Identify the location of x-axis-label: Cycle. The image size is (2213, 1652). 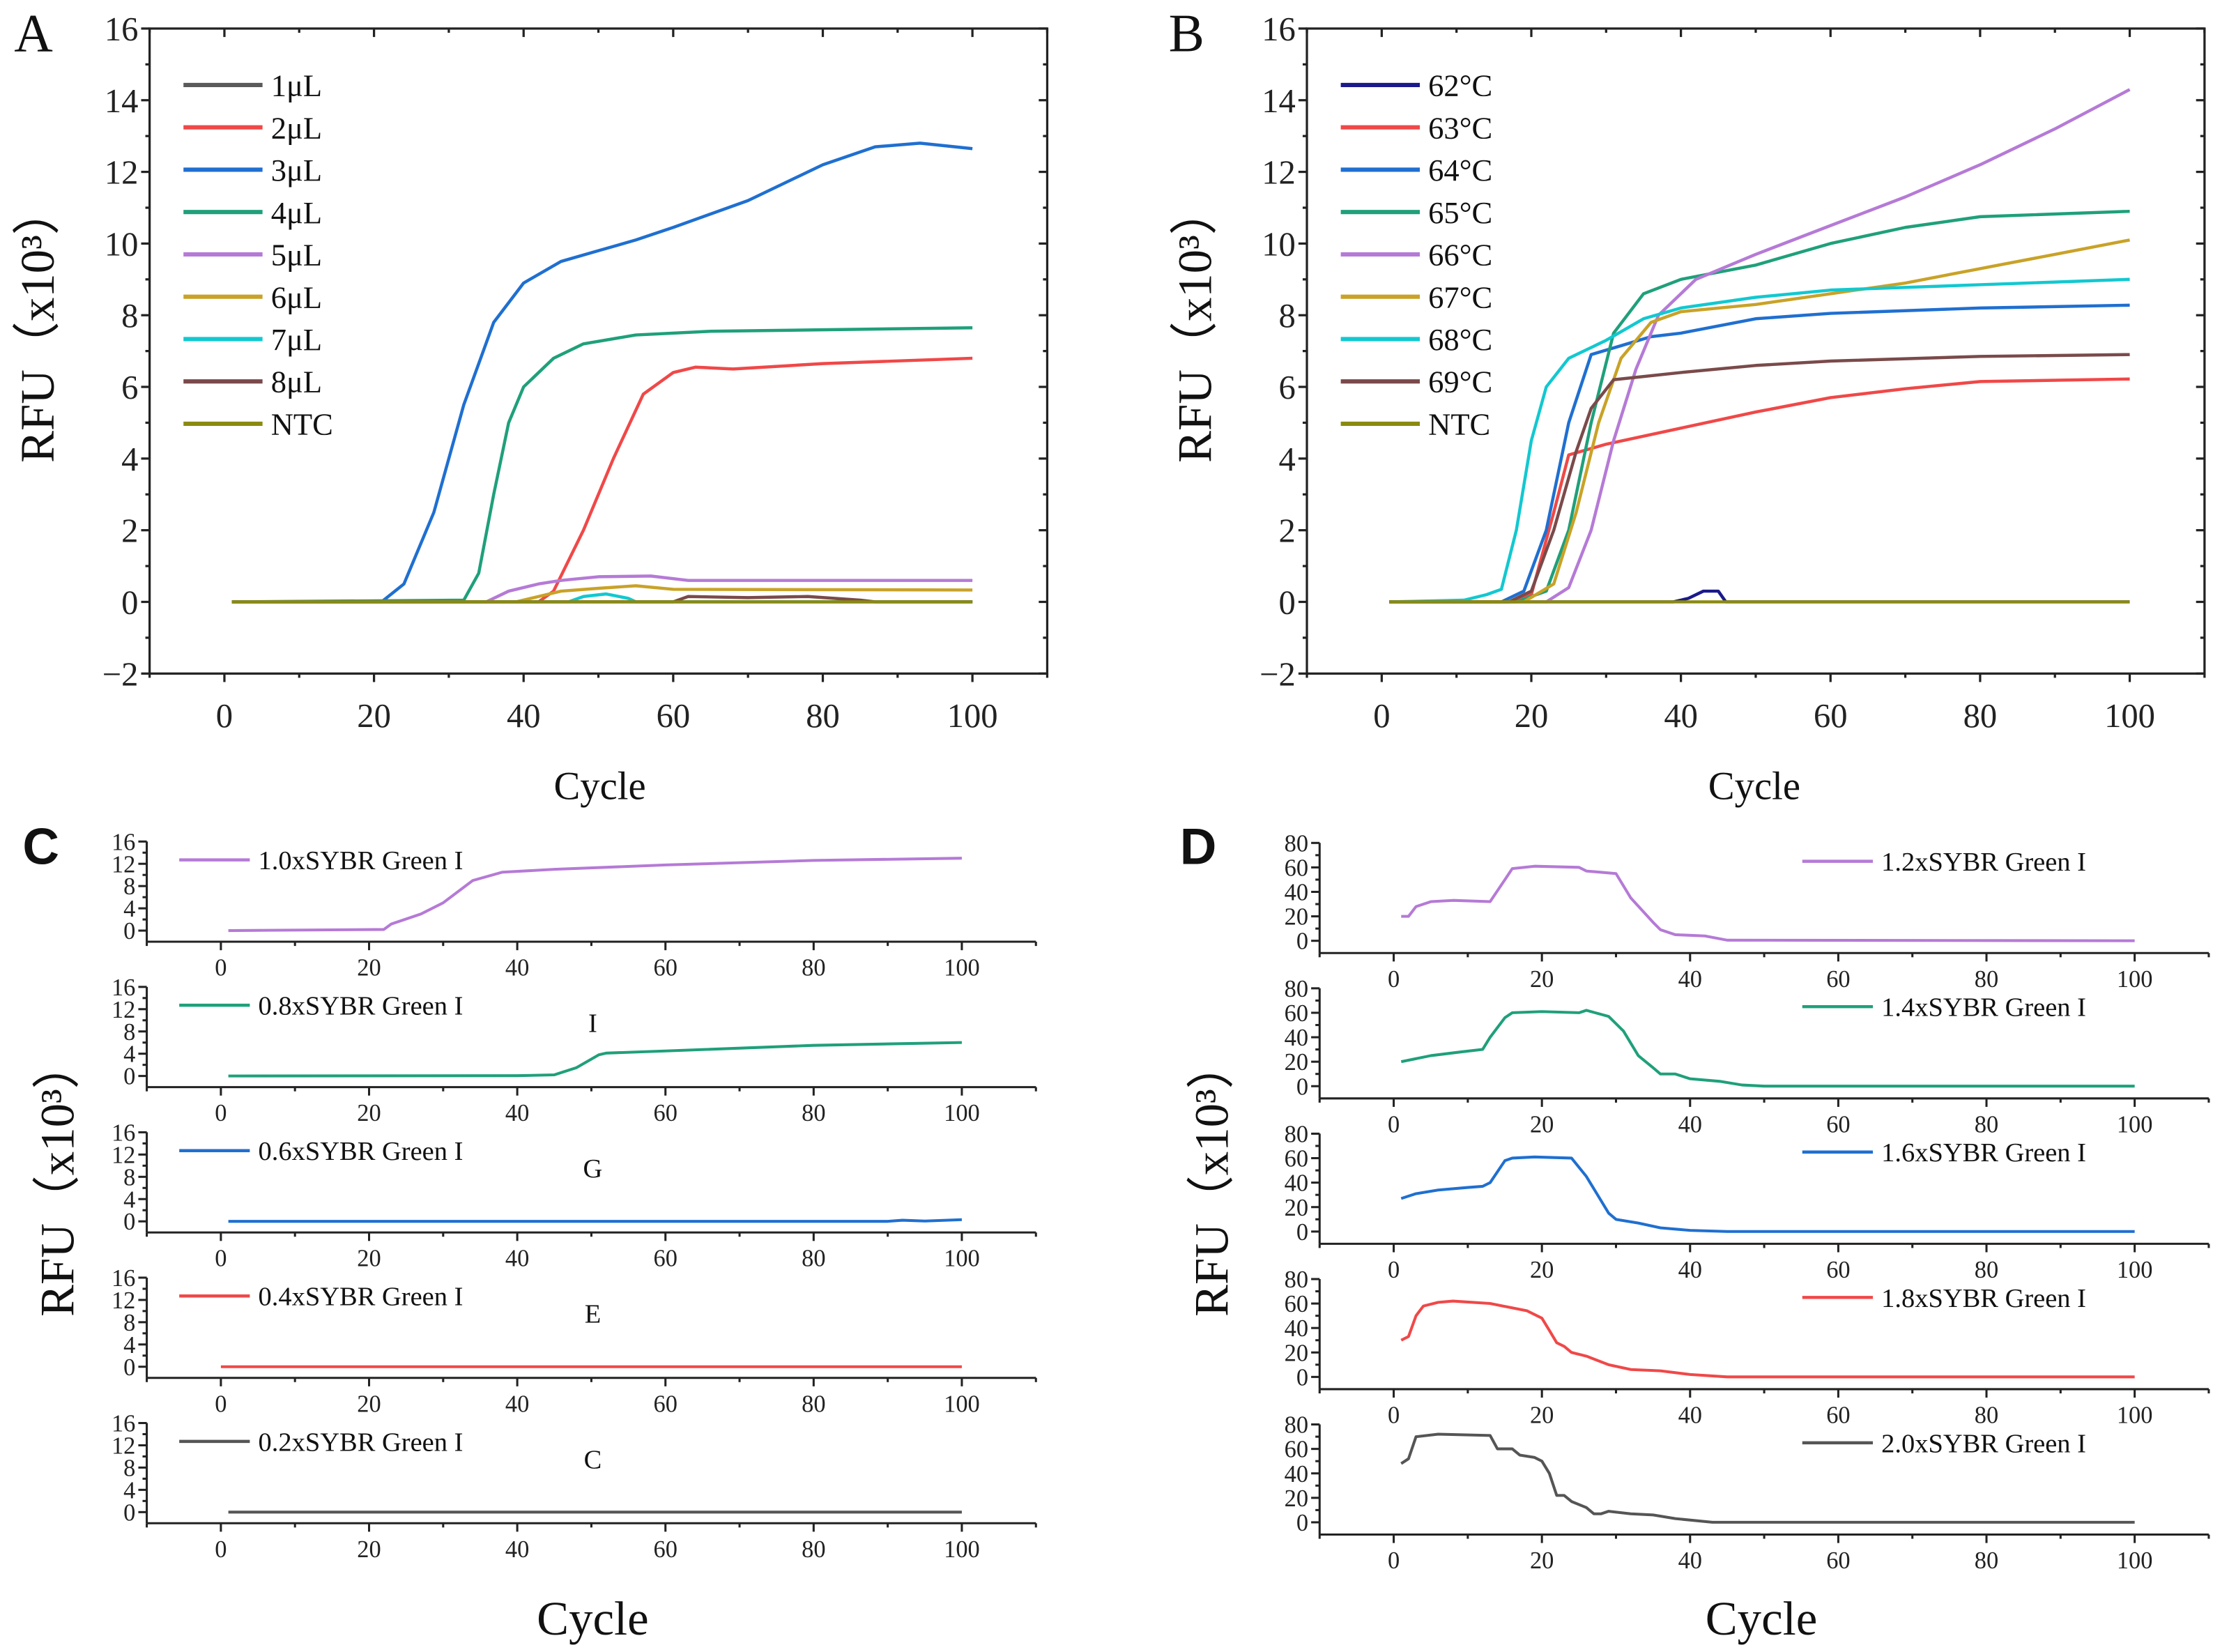
(599, 787).